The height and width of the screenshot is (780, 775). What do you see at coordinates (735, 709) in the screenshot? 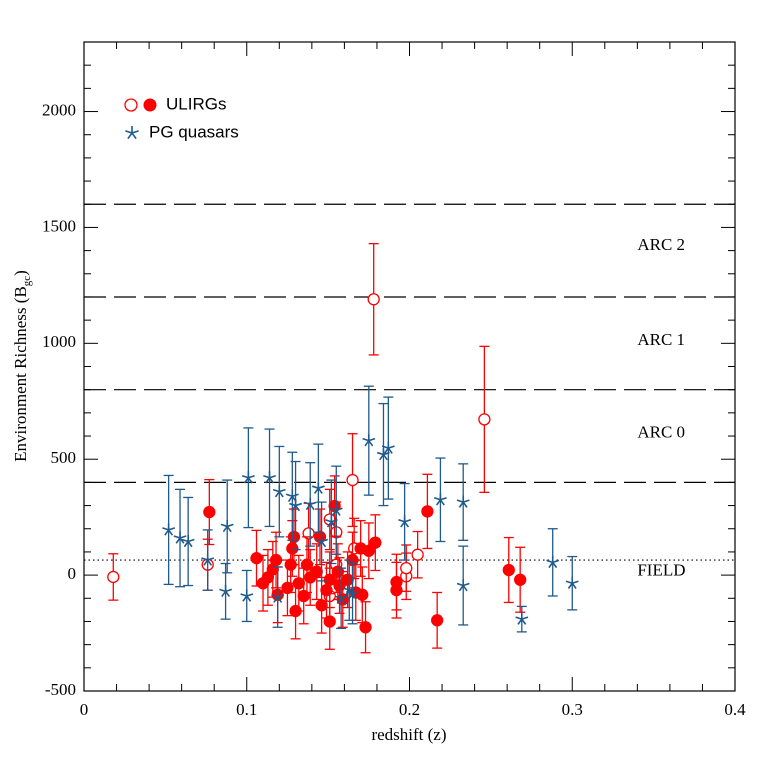
I see `x-tick-label: 0.4` at bounding box center [735, 709].